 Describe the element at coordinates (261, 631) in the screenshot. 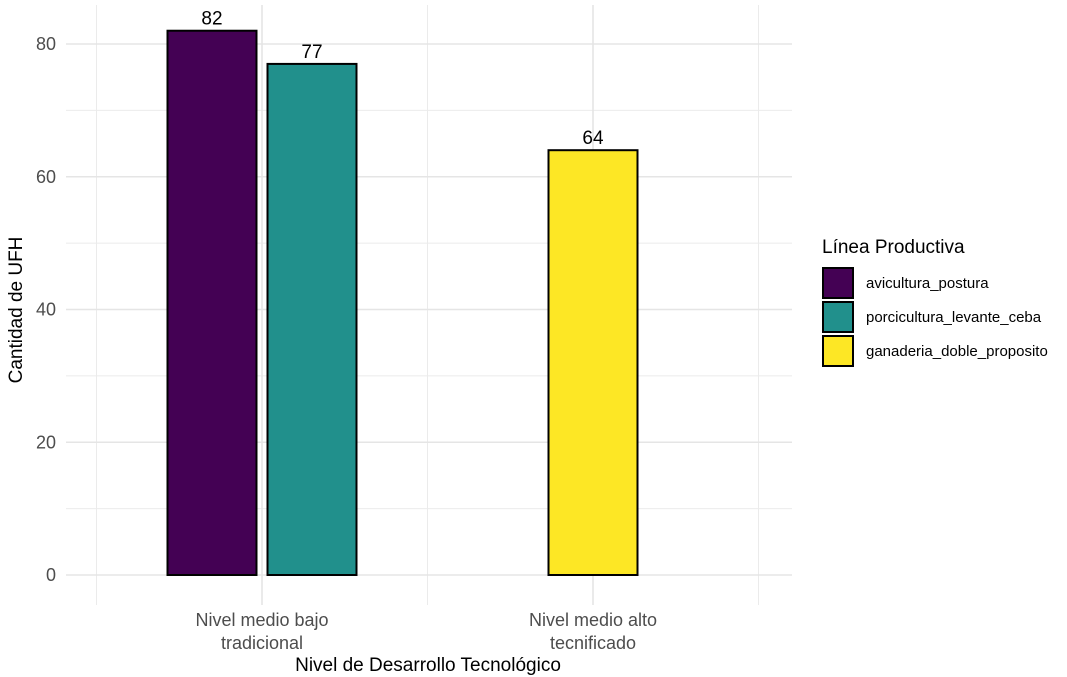

I see `x-tick-label: Nivel medio bajo tradicional` at that location.